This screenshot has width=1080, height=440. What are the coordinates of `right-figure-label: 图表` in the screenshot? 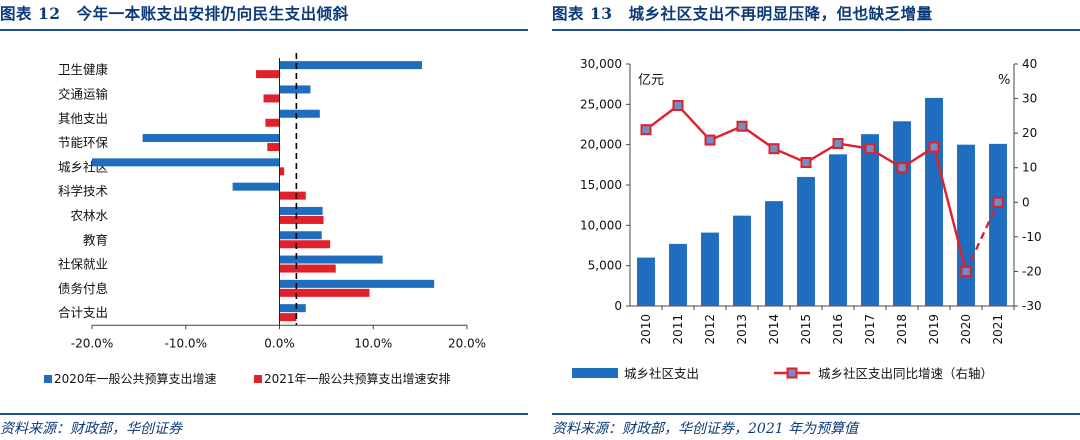 It's located at (568, 13).